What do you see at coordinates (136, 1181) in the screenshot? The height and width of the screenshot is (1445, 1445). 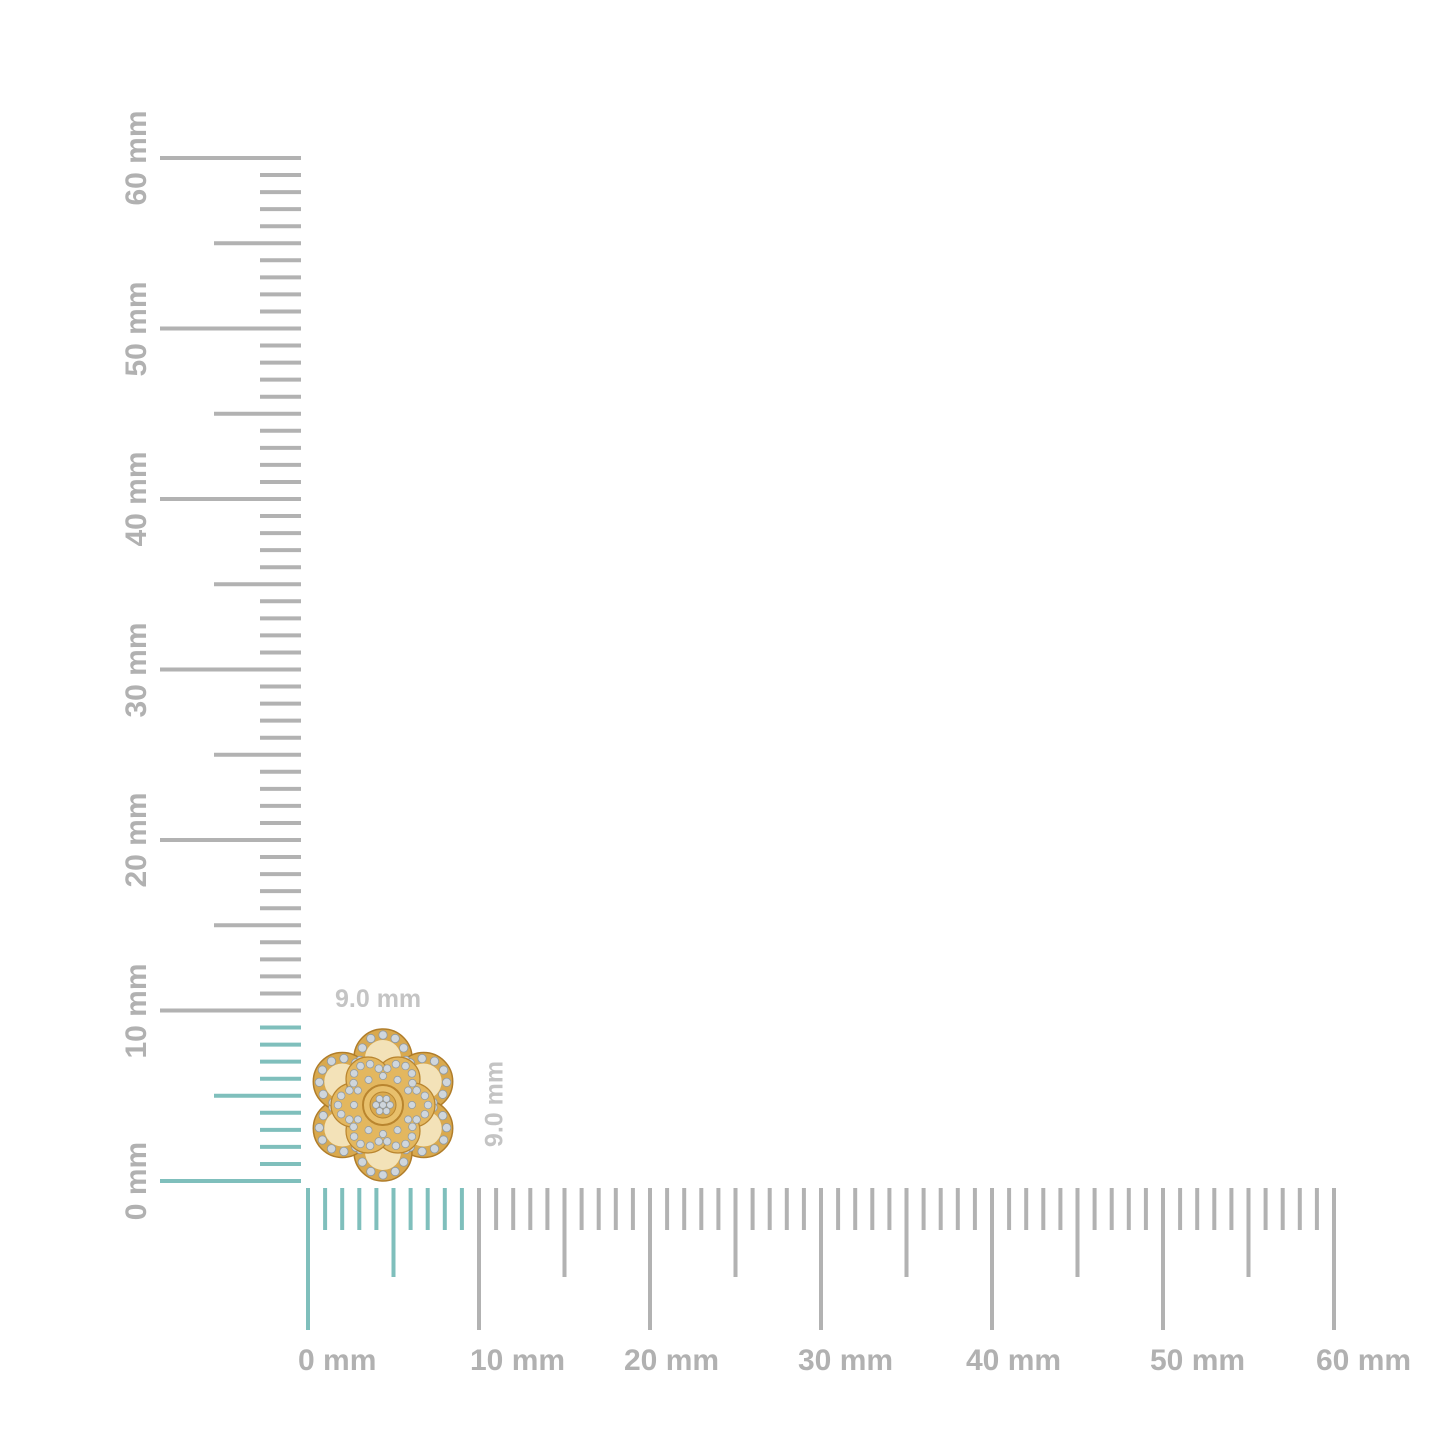 I see `vertical-label-0: 0 mm` at bounding box center [136, 1181].